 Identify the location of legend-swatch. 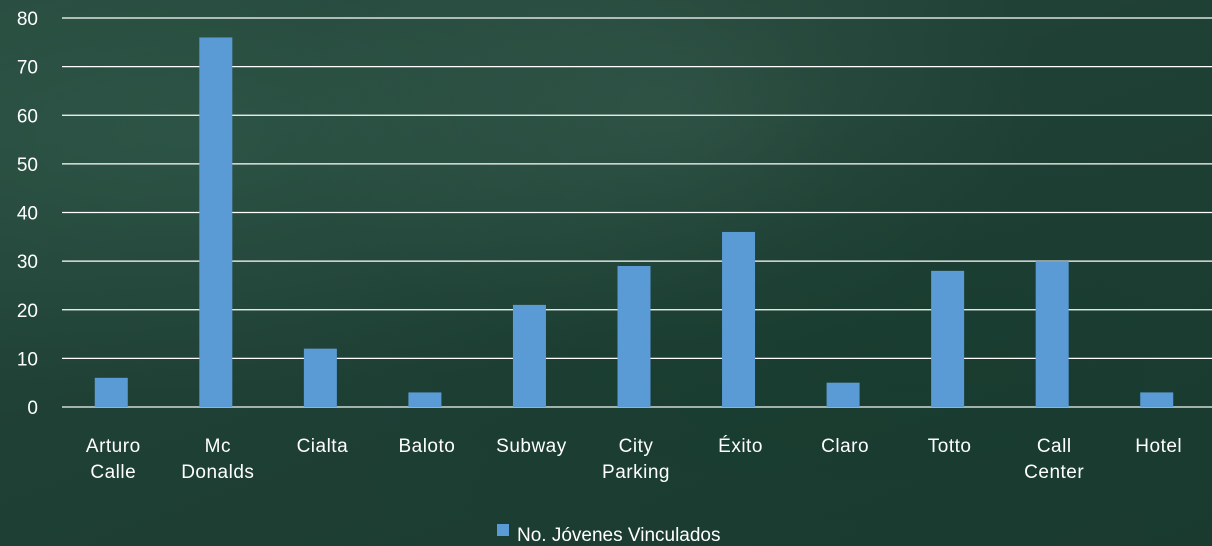
(503, 530).